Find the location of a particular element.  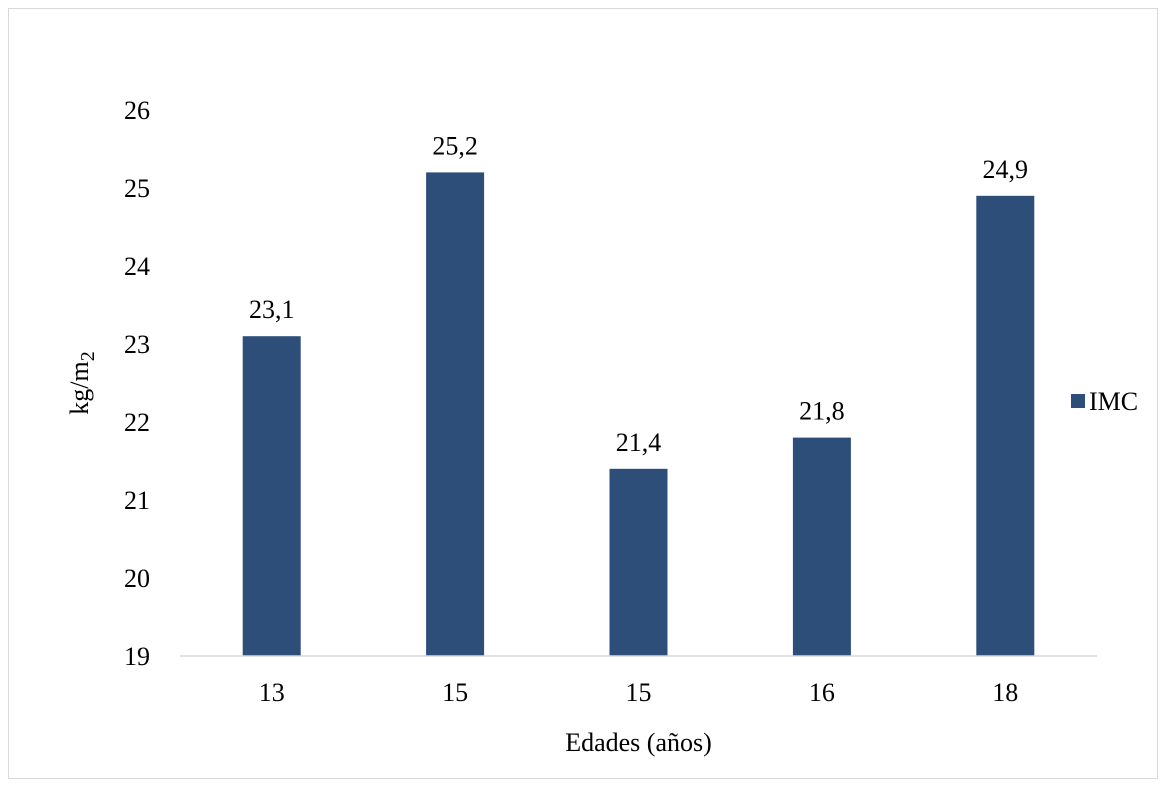

y-tick-label: 26 is located at coordinates (137, 110).